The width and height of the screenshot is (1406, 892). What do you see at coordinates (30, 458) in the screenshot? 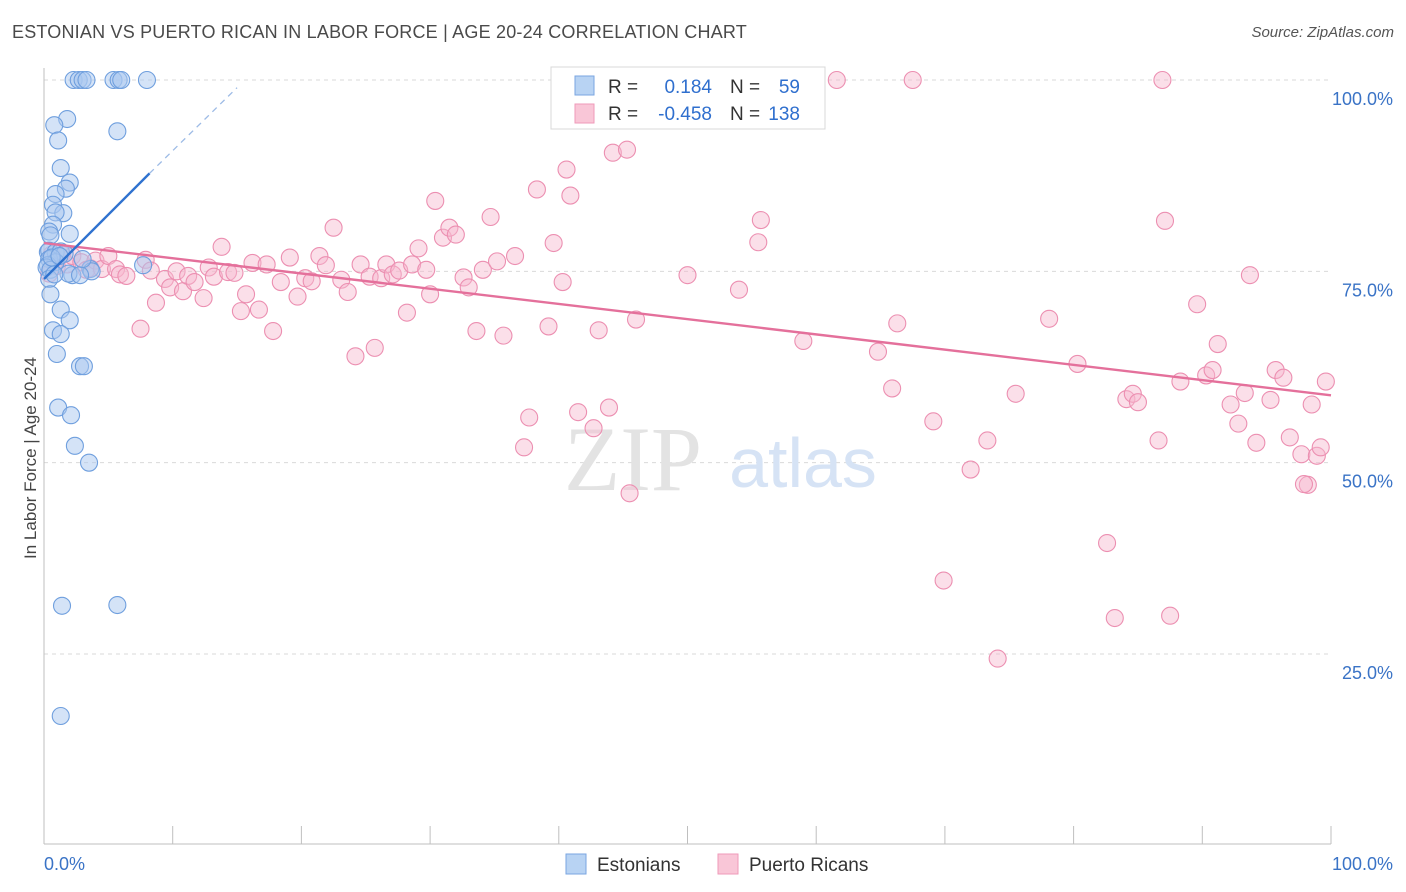
I see `y-axis-label: In Labor Force | Age 20-24` at bounding box center [30, 458].